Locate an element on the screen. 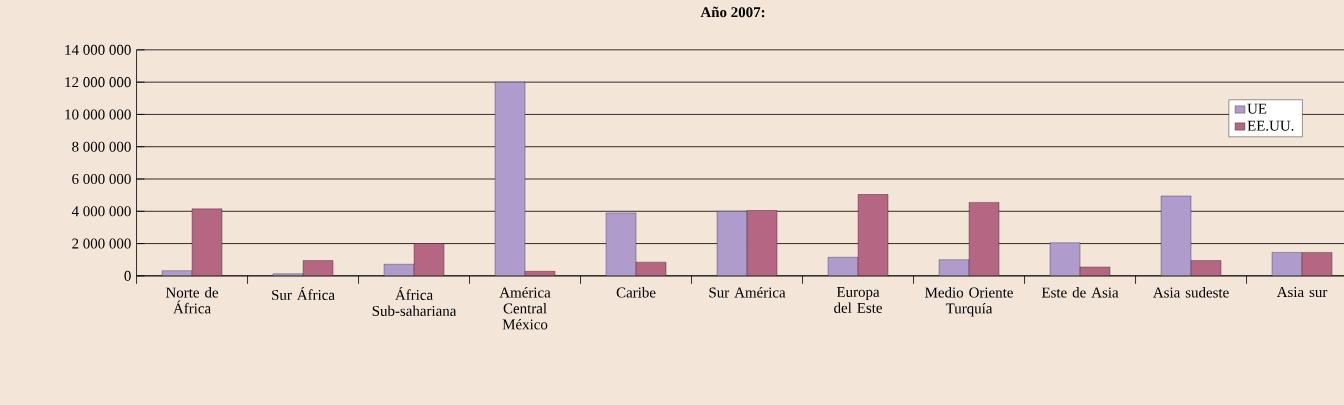  y-tick-label: 12 000 000 is located at coordinates (98, 82).